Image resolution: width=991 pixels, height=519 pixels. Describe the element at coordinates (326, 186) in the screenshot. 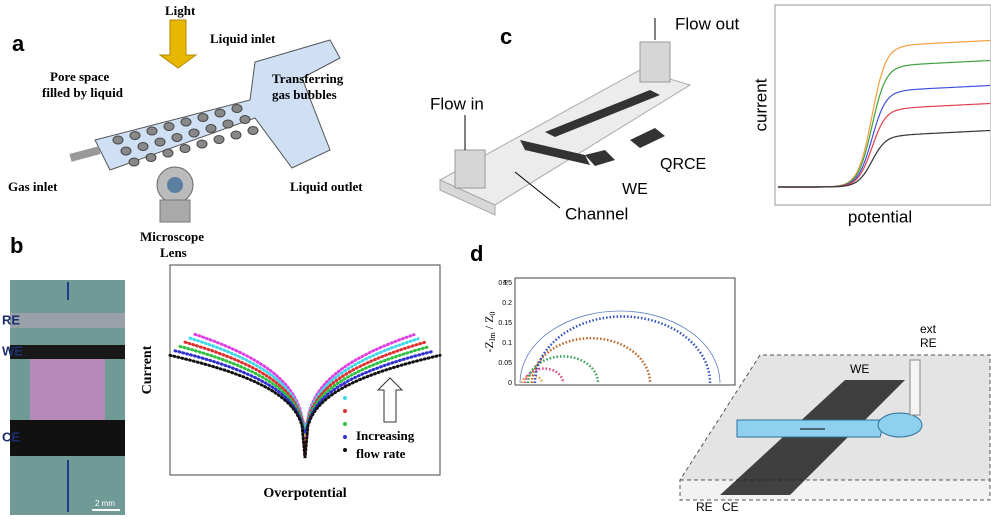

I see `label: Liquid outlet` at that location.